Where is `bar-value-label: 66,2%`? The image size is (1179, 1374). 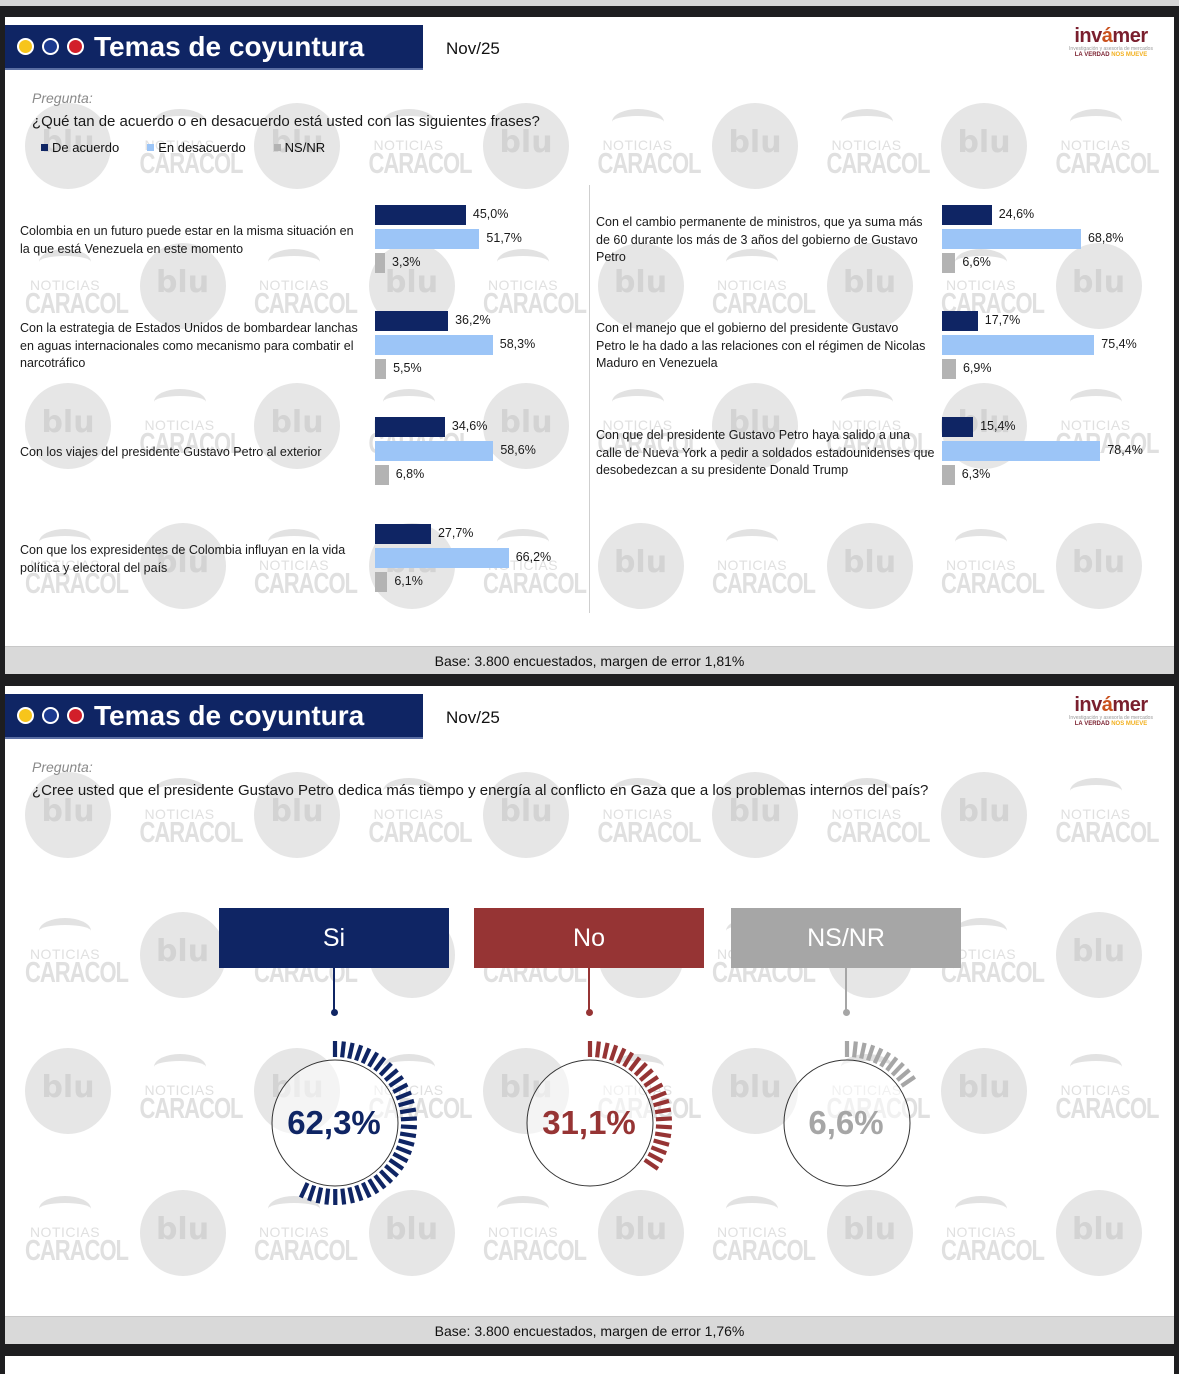 bar-value-label: 66,2% is located at coordinates (533, 557).